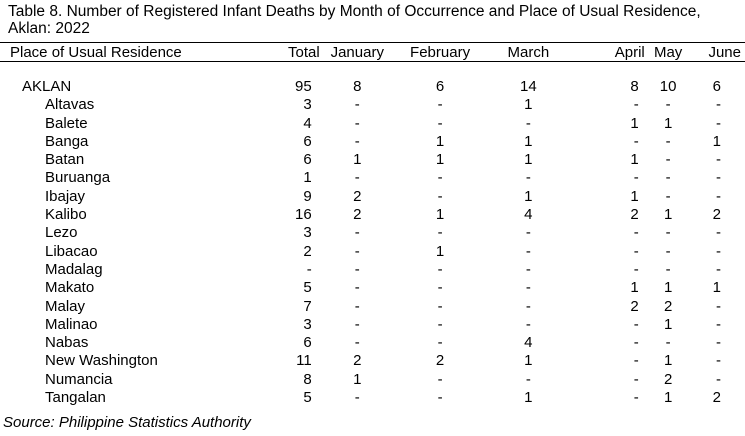 The height and width of the screenshot is (436, 745). What do you see at coordinates (372, 61) in the screenshot?
I see `header-bottom-rule` at bounding box center [372, 61].